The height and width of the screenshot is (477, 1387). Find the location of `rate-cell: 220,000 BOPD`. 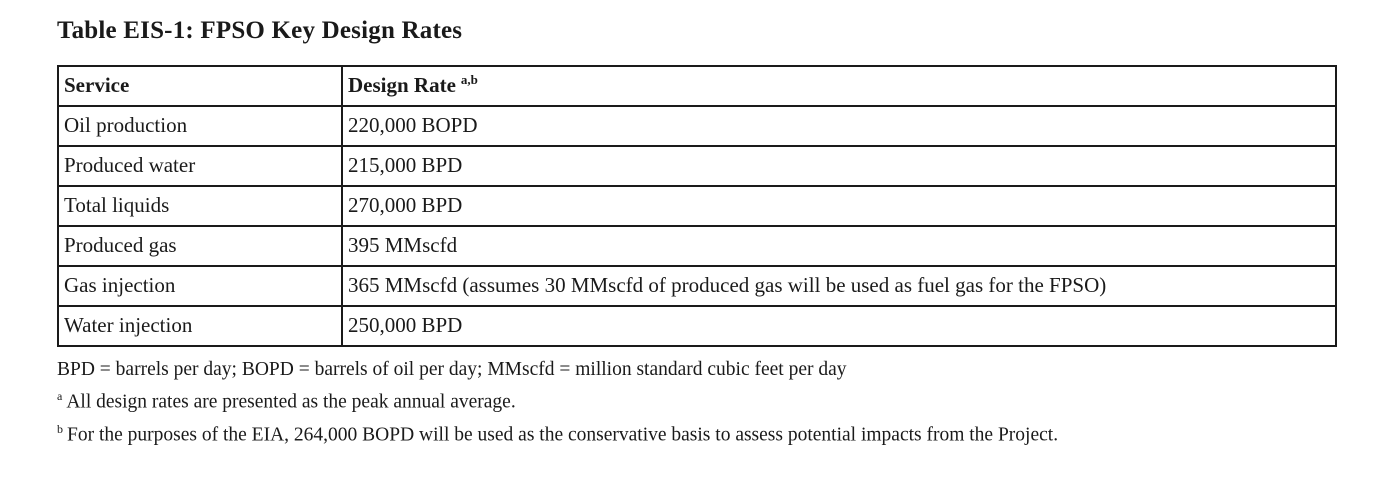

rate-cell: 220,000 BOPD is located at coordinates (839, 126).